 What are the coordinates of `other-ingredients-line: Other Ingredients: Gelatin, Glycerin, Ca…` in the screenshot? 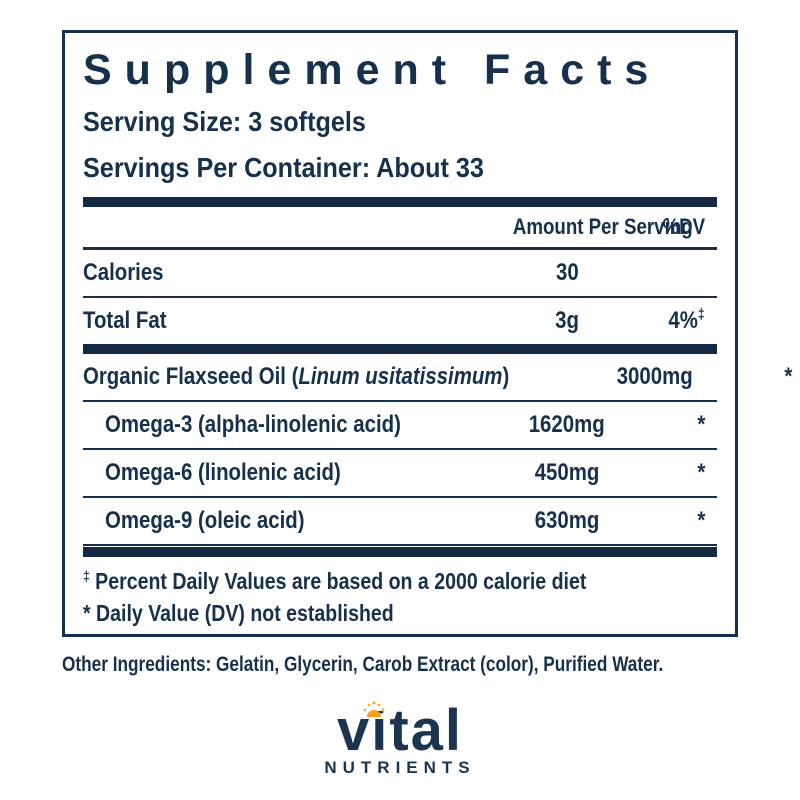 It's located at (427, 665).